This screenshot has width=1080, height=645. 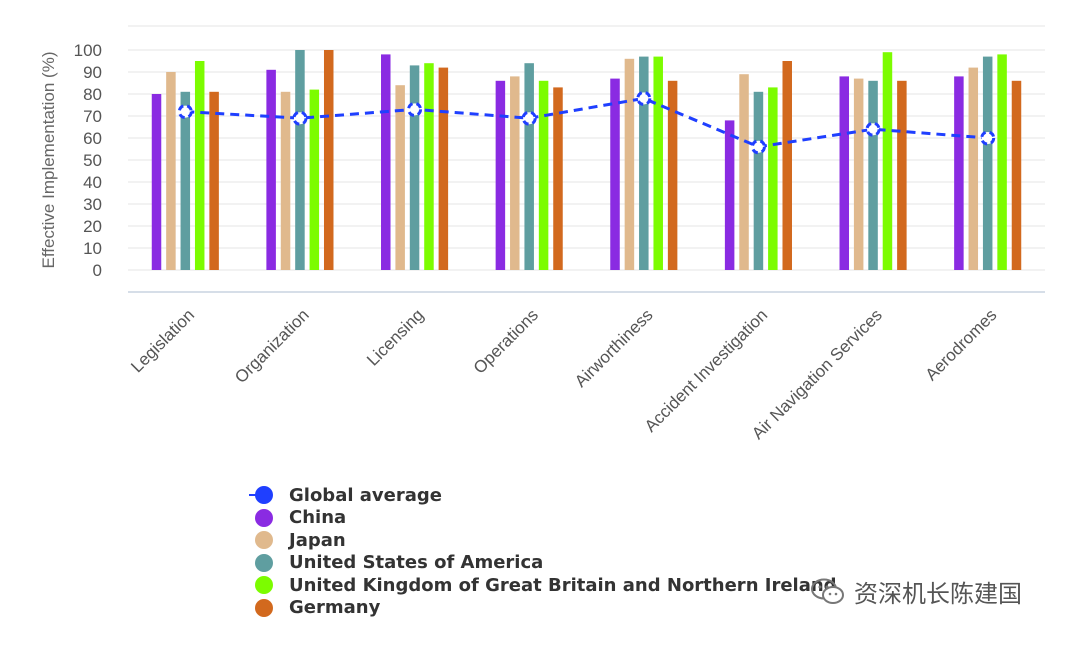 I want to click on line-series-path, so click(x=586, y=122).